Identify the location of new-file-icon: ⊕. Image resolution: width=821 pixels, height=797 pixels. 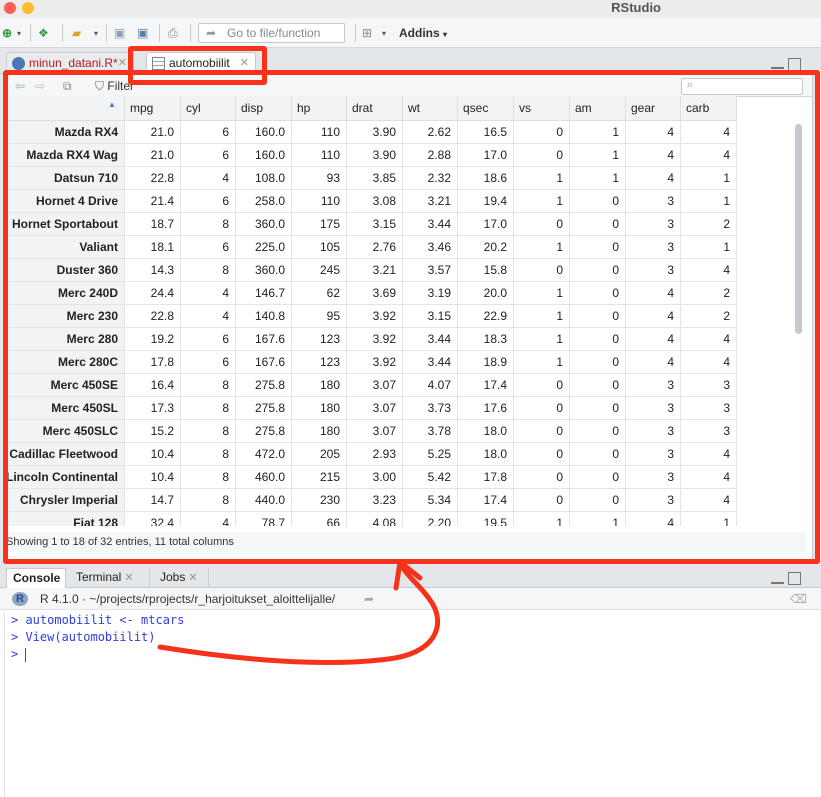
(7, 33).